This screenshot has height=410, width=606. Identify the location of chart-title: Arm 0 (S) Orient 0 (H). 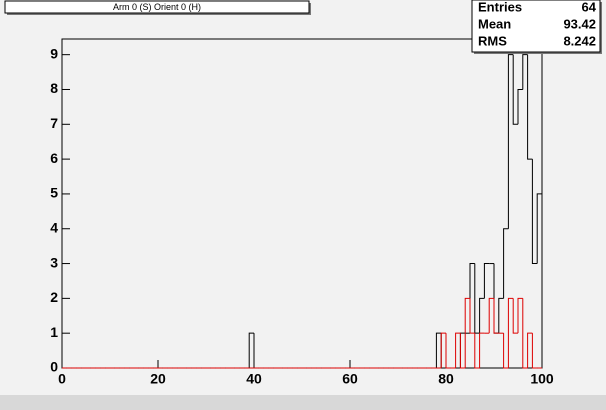
(157, 7).